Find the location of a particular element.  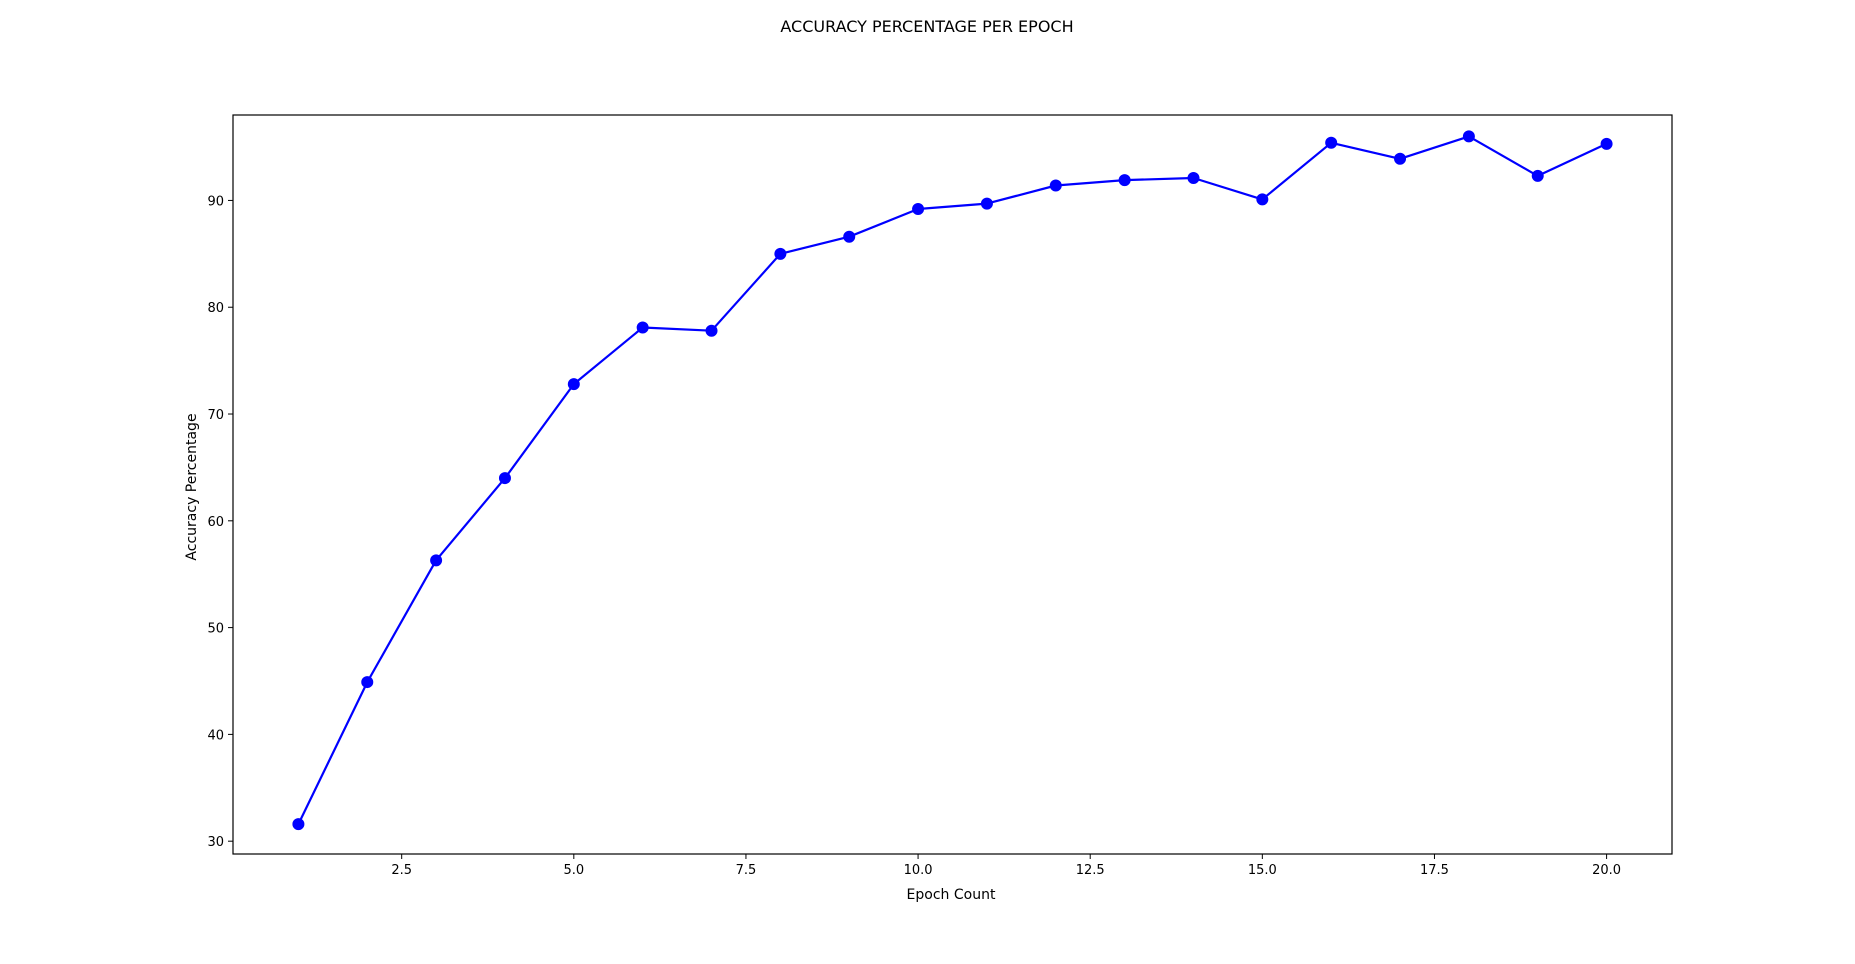

y-axis-label: Accuracy Percentage is located at coordinates (192, 486).